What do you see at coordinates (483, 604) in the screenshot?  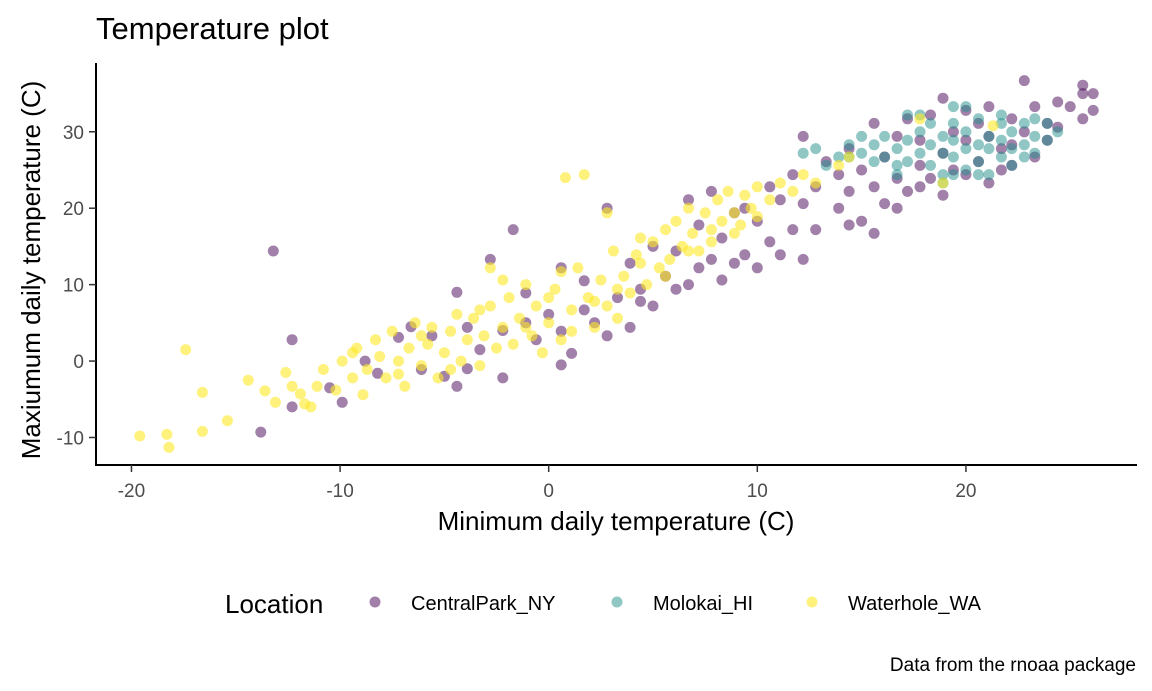 I see `legend-label: CentralPark_NY` at bounding box center [483, 604].